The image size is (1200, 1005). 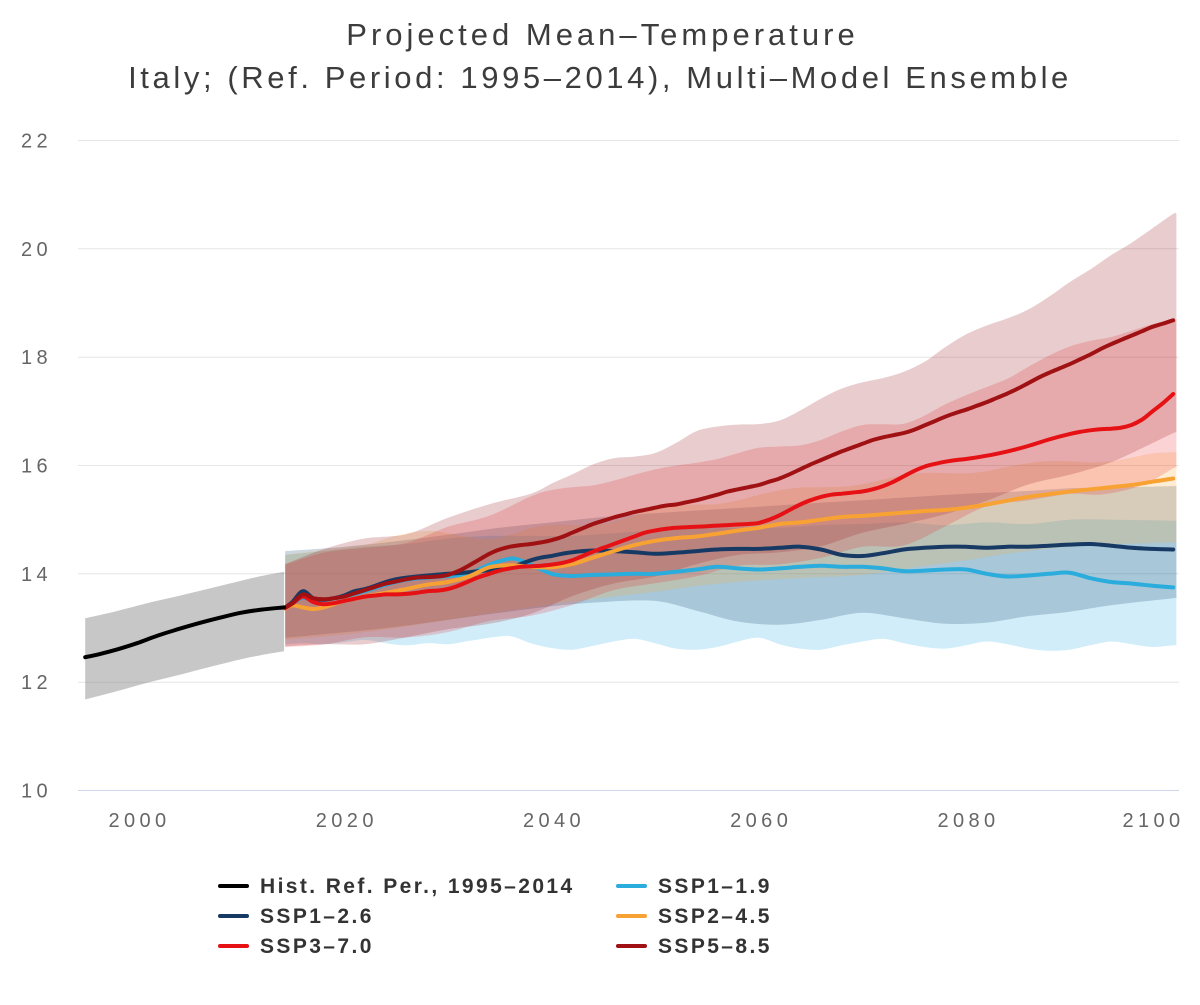 What do you see at coordinates (36, 250) in the screenshot?
I see `svg-text: 20` at bounding box center [36, 250].